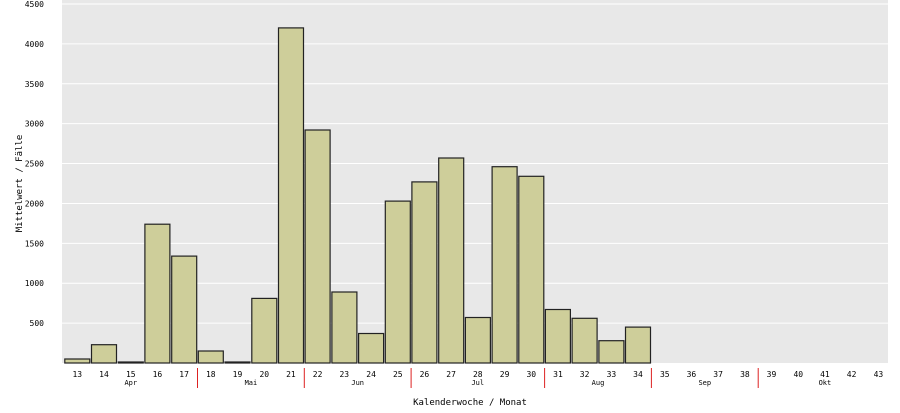  I want to click on month-label: Jul, so click(477, 383).